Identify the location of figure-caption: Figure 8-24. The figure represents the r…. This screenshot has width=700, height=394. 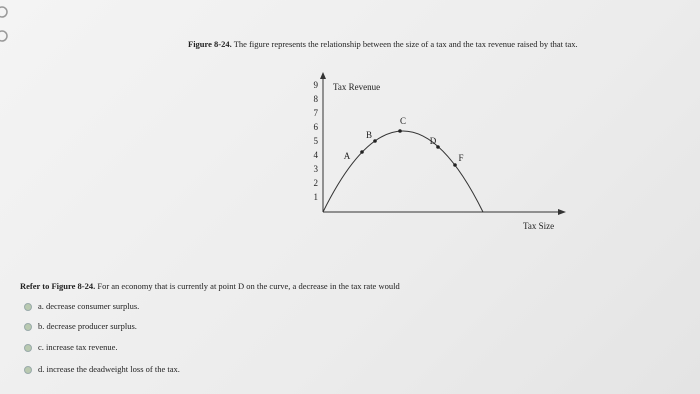
(383, 44).